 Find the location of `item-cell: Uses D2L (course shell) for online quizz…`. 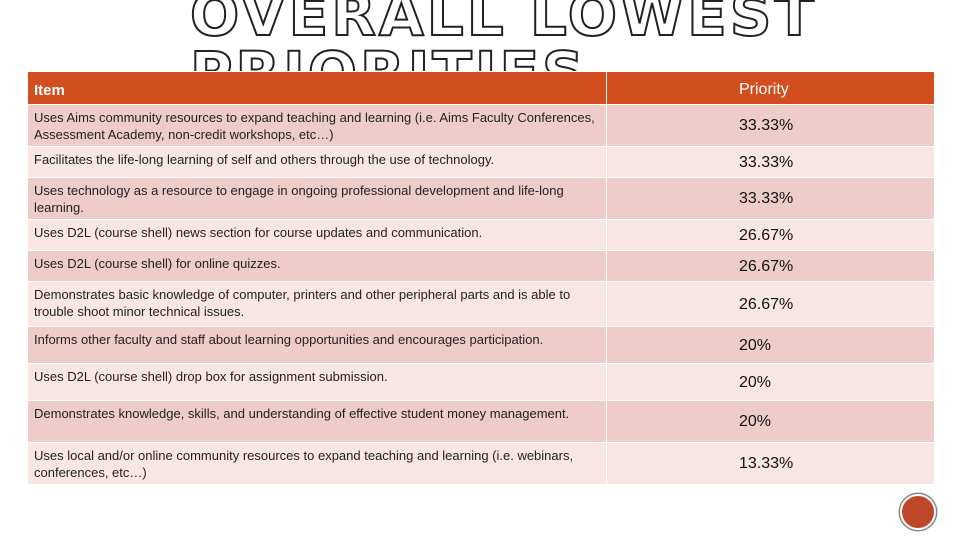

item-cell: Uses D2L (course shell) for online quizz… is located at coordinates (317, 266).